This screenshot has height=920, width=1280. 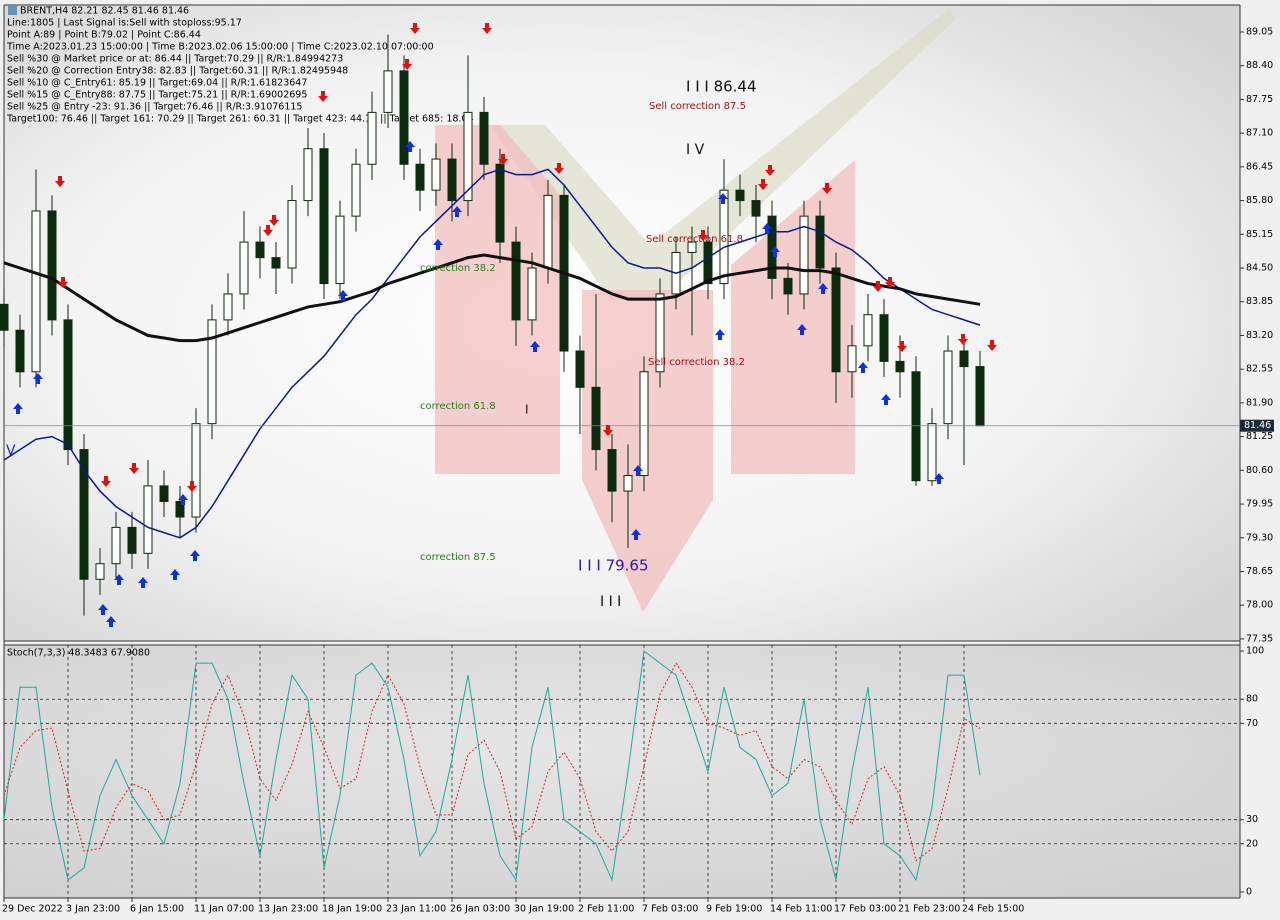 What do you see at coordinates (734, 909) in the screenshot?
I see `x-tick-label: 9 Feb 19:00` at bounding box center [734, 909].